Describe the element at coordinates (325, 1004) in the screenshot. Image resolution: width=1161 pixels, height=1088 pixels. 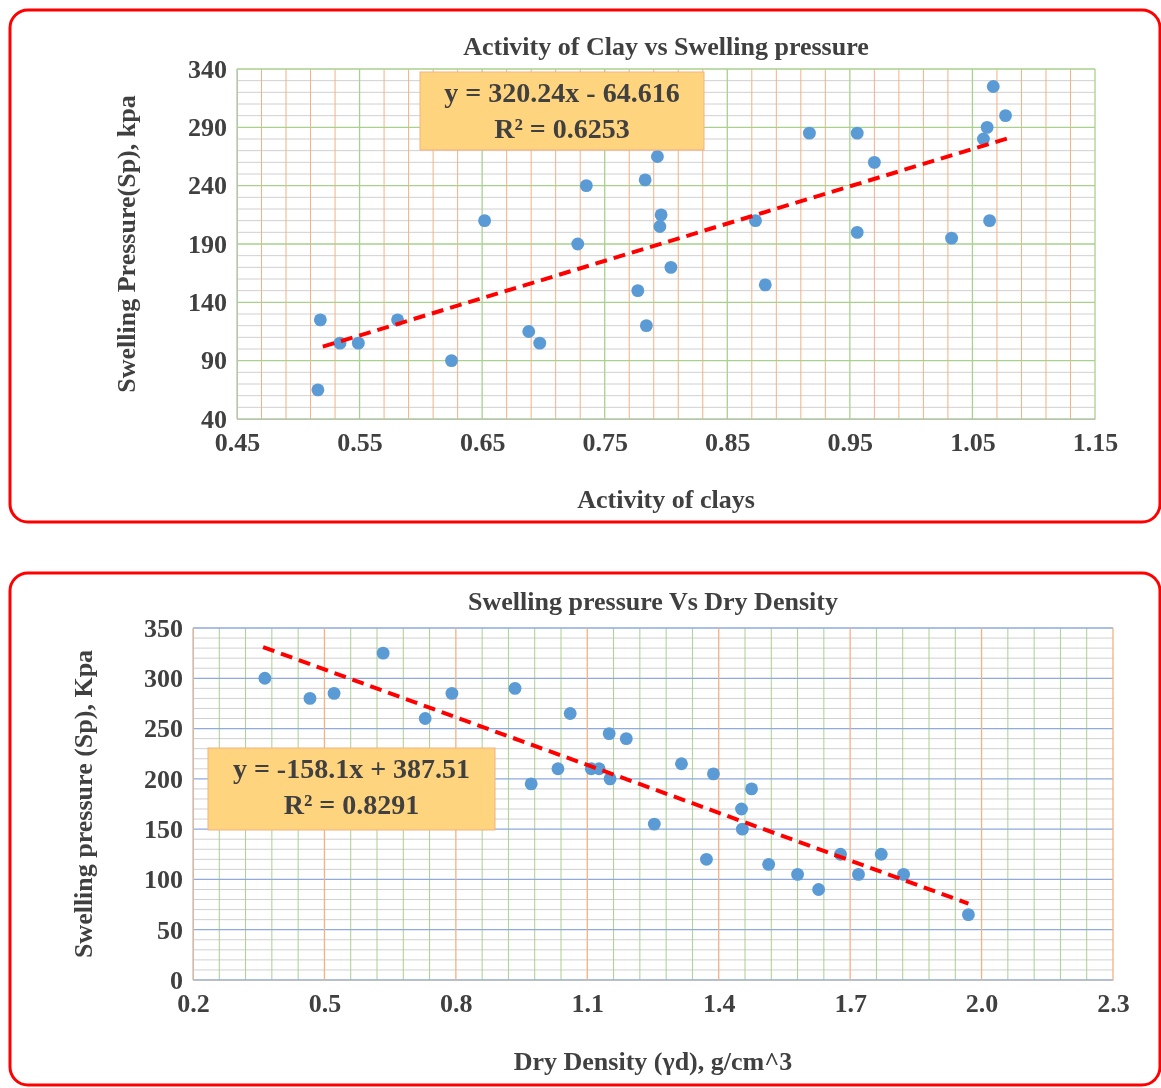
I see `x-tick-label: 0.5` at that location.